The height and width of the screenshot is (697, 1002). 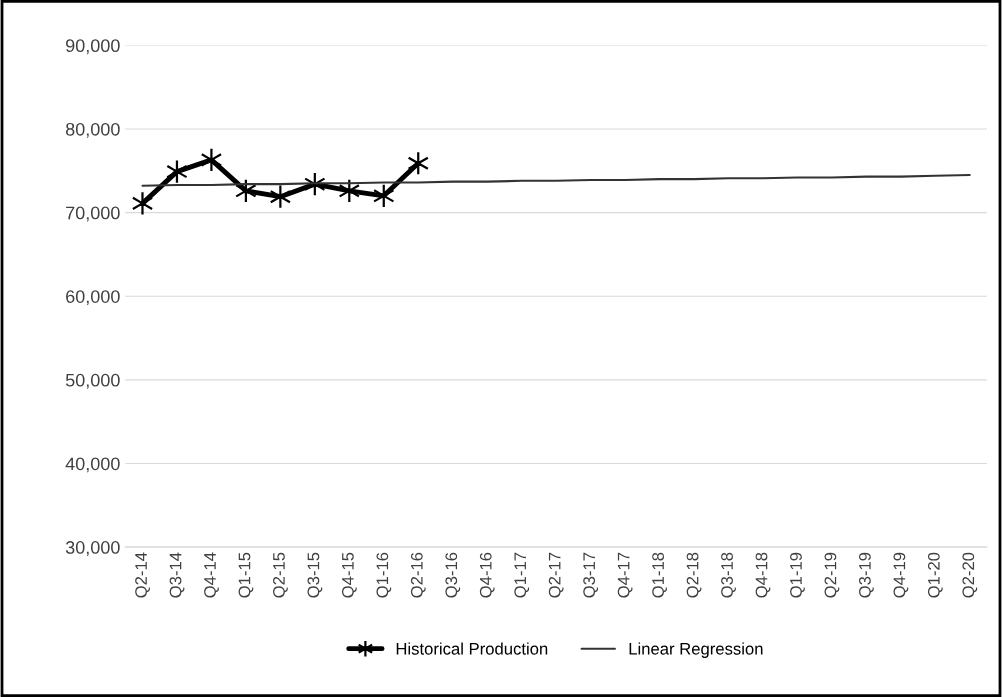 What do you see at coordinates (487, 575) in the screenshot?
I see `x-tick-label: Q4-16` at bounding box center [487, 575].